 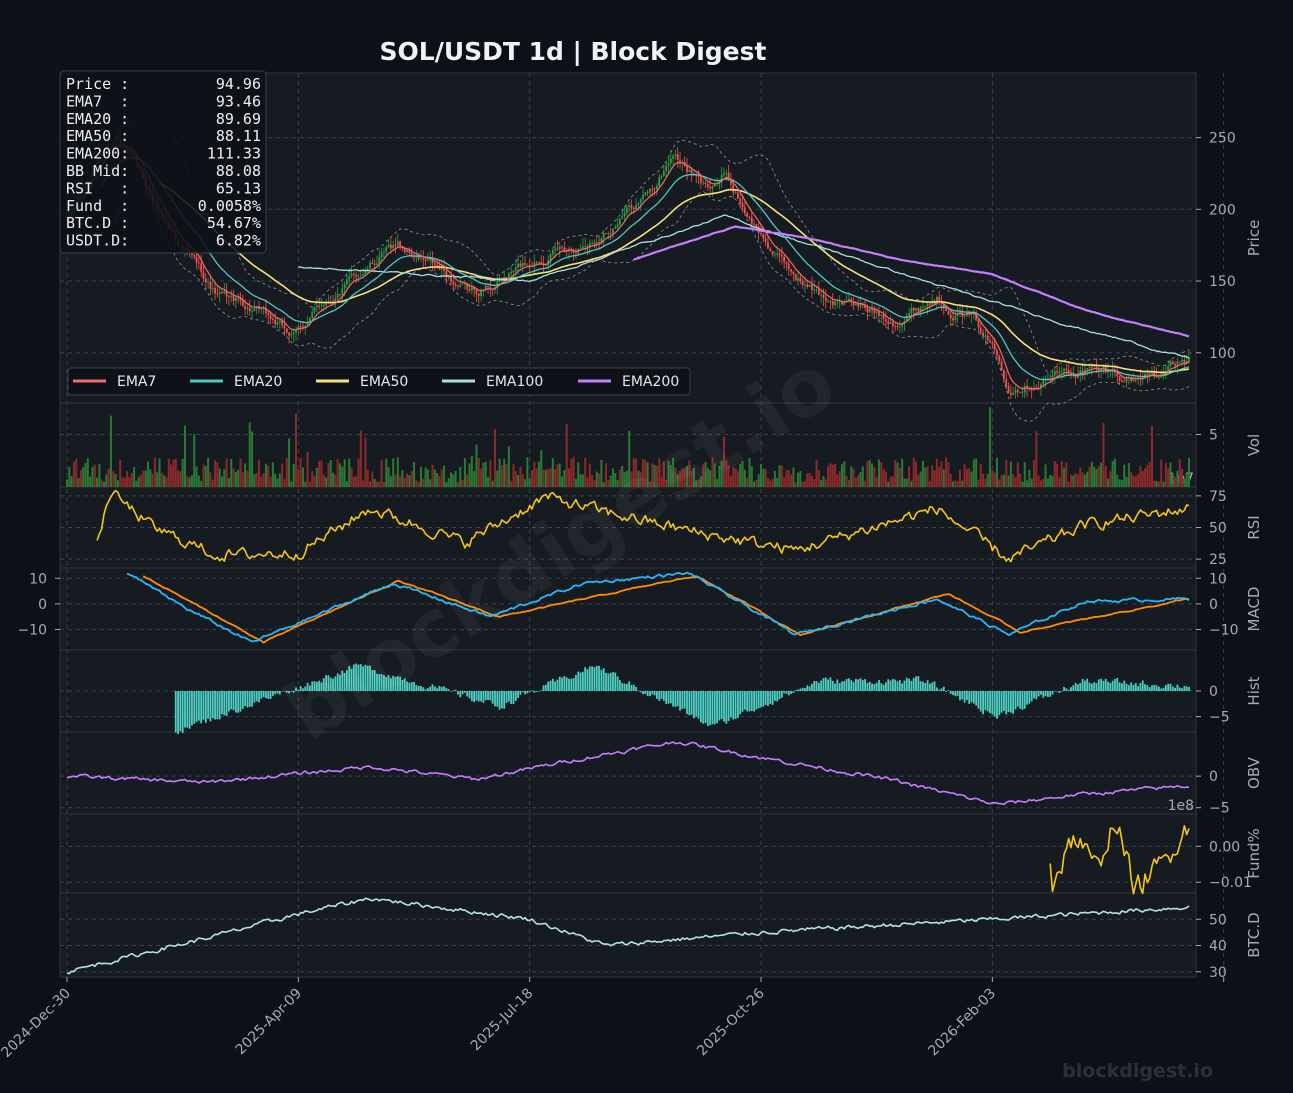 I want to click on legend: EMA7 EMA20 EMA50 EMA100 EMA200, so click(x=379, y=381).